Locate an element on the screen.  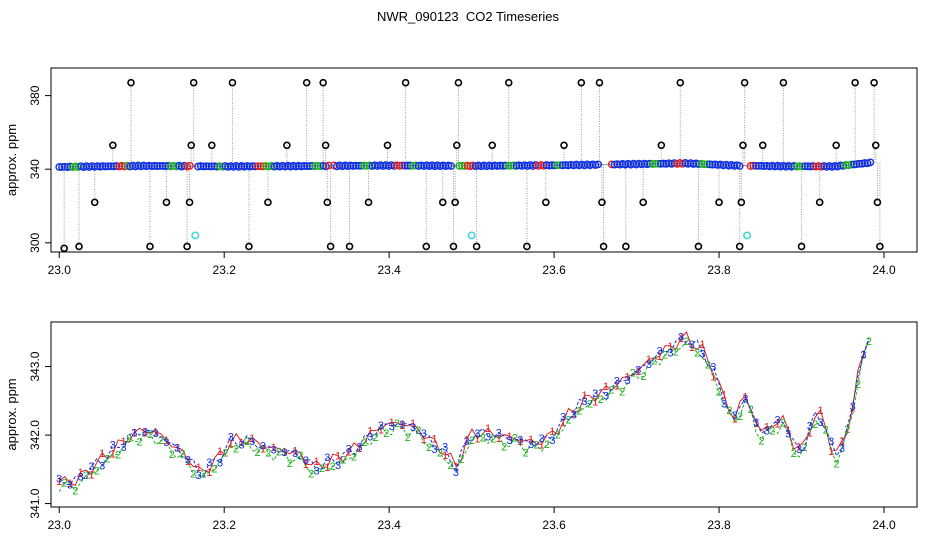
bottom-x-tick-label: 23.0 is located at coordinates (60, 525).